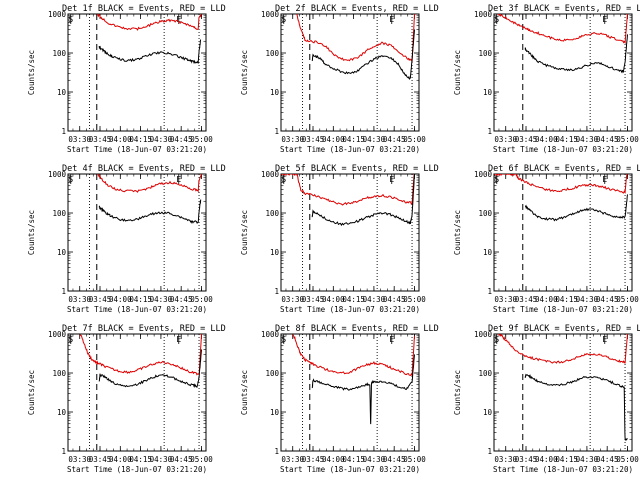 The height and width of the screenshot is (480, 640). I want to click on panel-title: Det 5f BLACK = Events, RED = LLD, so click(357, 169).